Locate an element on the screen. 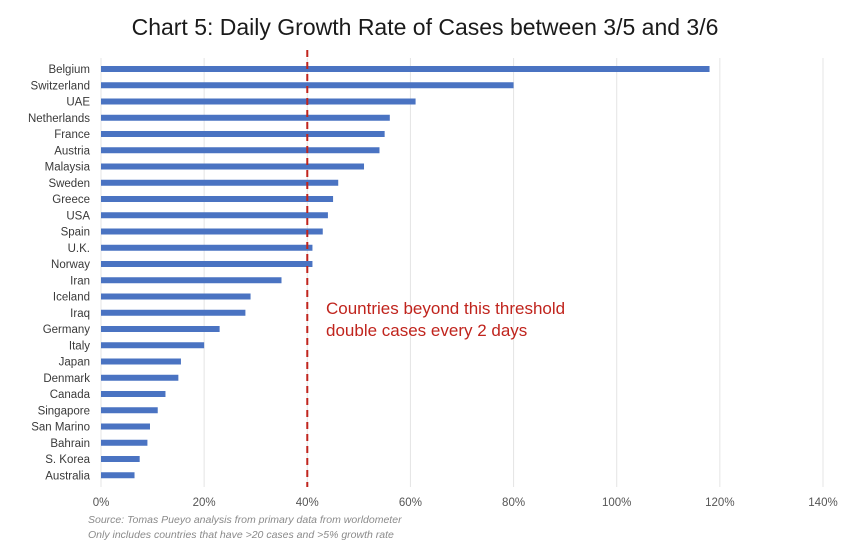  x-tick-label: 40% is located at coordinates (307, 503).